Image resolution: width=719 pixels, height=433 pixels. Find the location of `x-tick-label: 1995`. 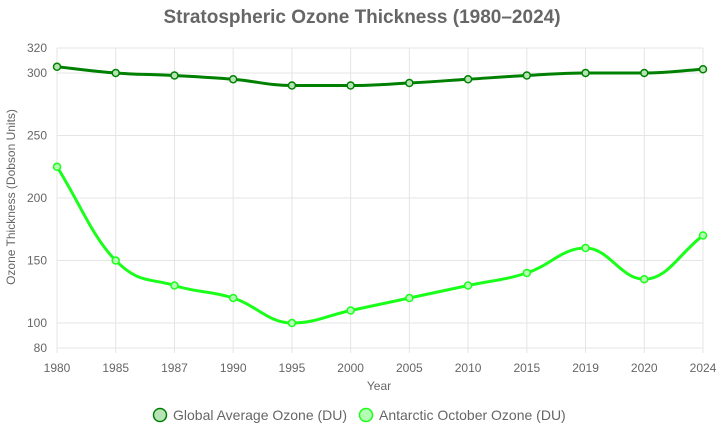

x-tick-label: 1995 is located at coordinates (292, 368).